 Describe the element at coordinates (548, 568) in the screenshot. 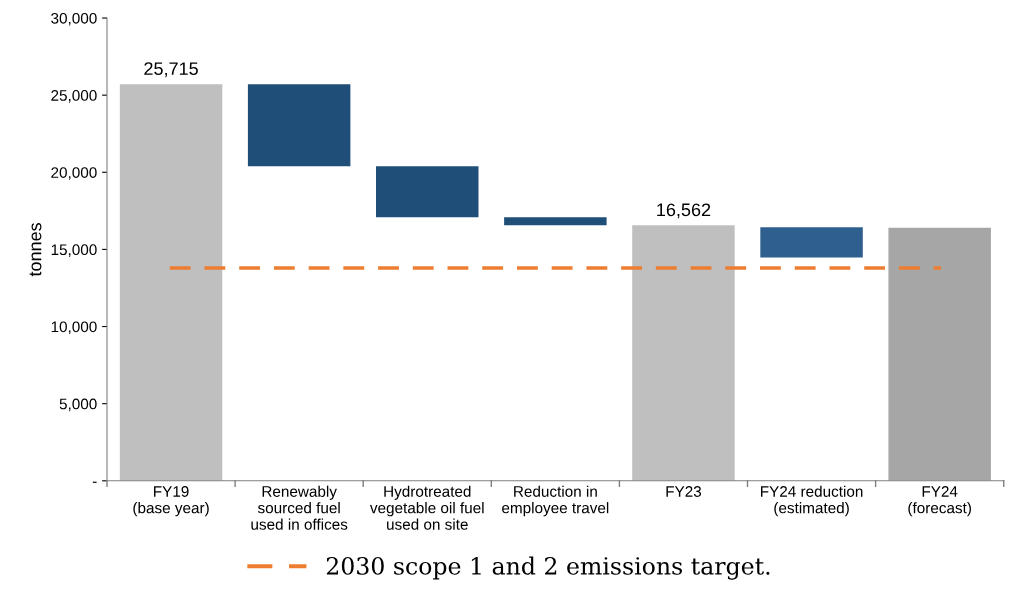

I see `legend-label: 2030 scope 1 and 2 emissions target.` at that location.